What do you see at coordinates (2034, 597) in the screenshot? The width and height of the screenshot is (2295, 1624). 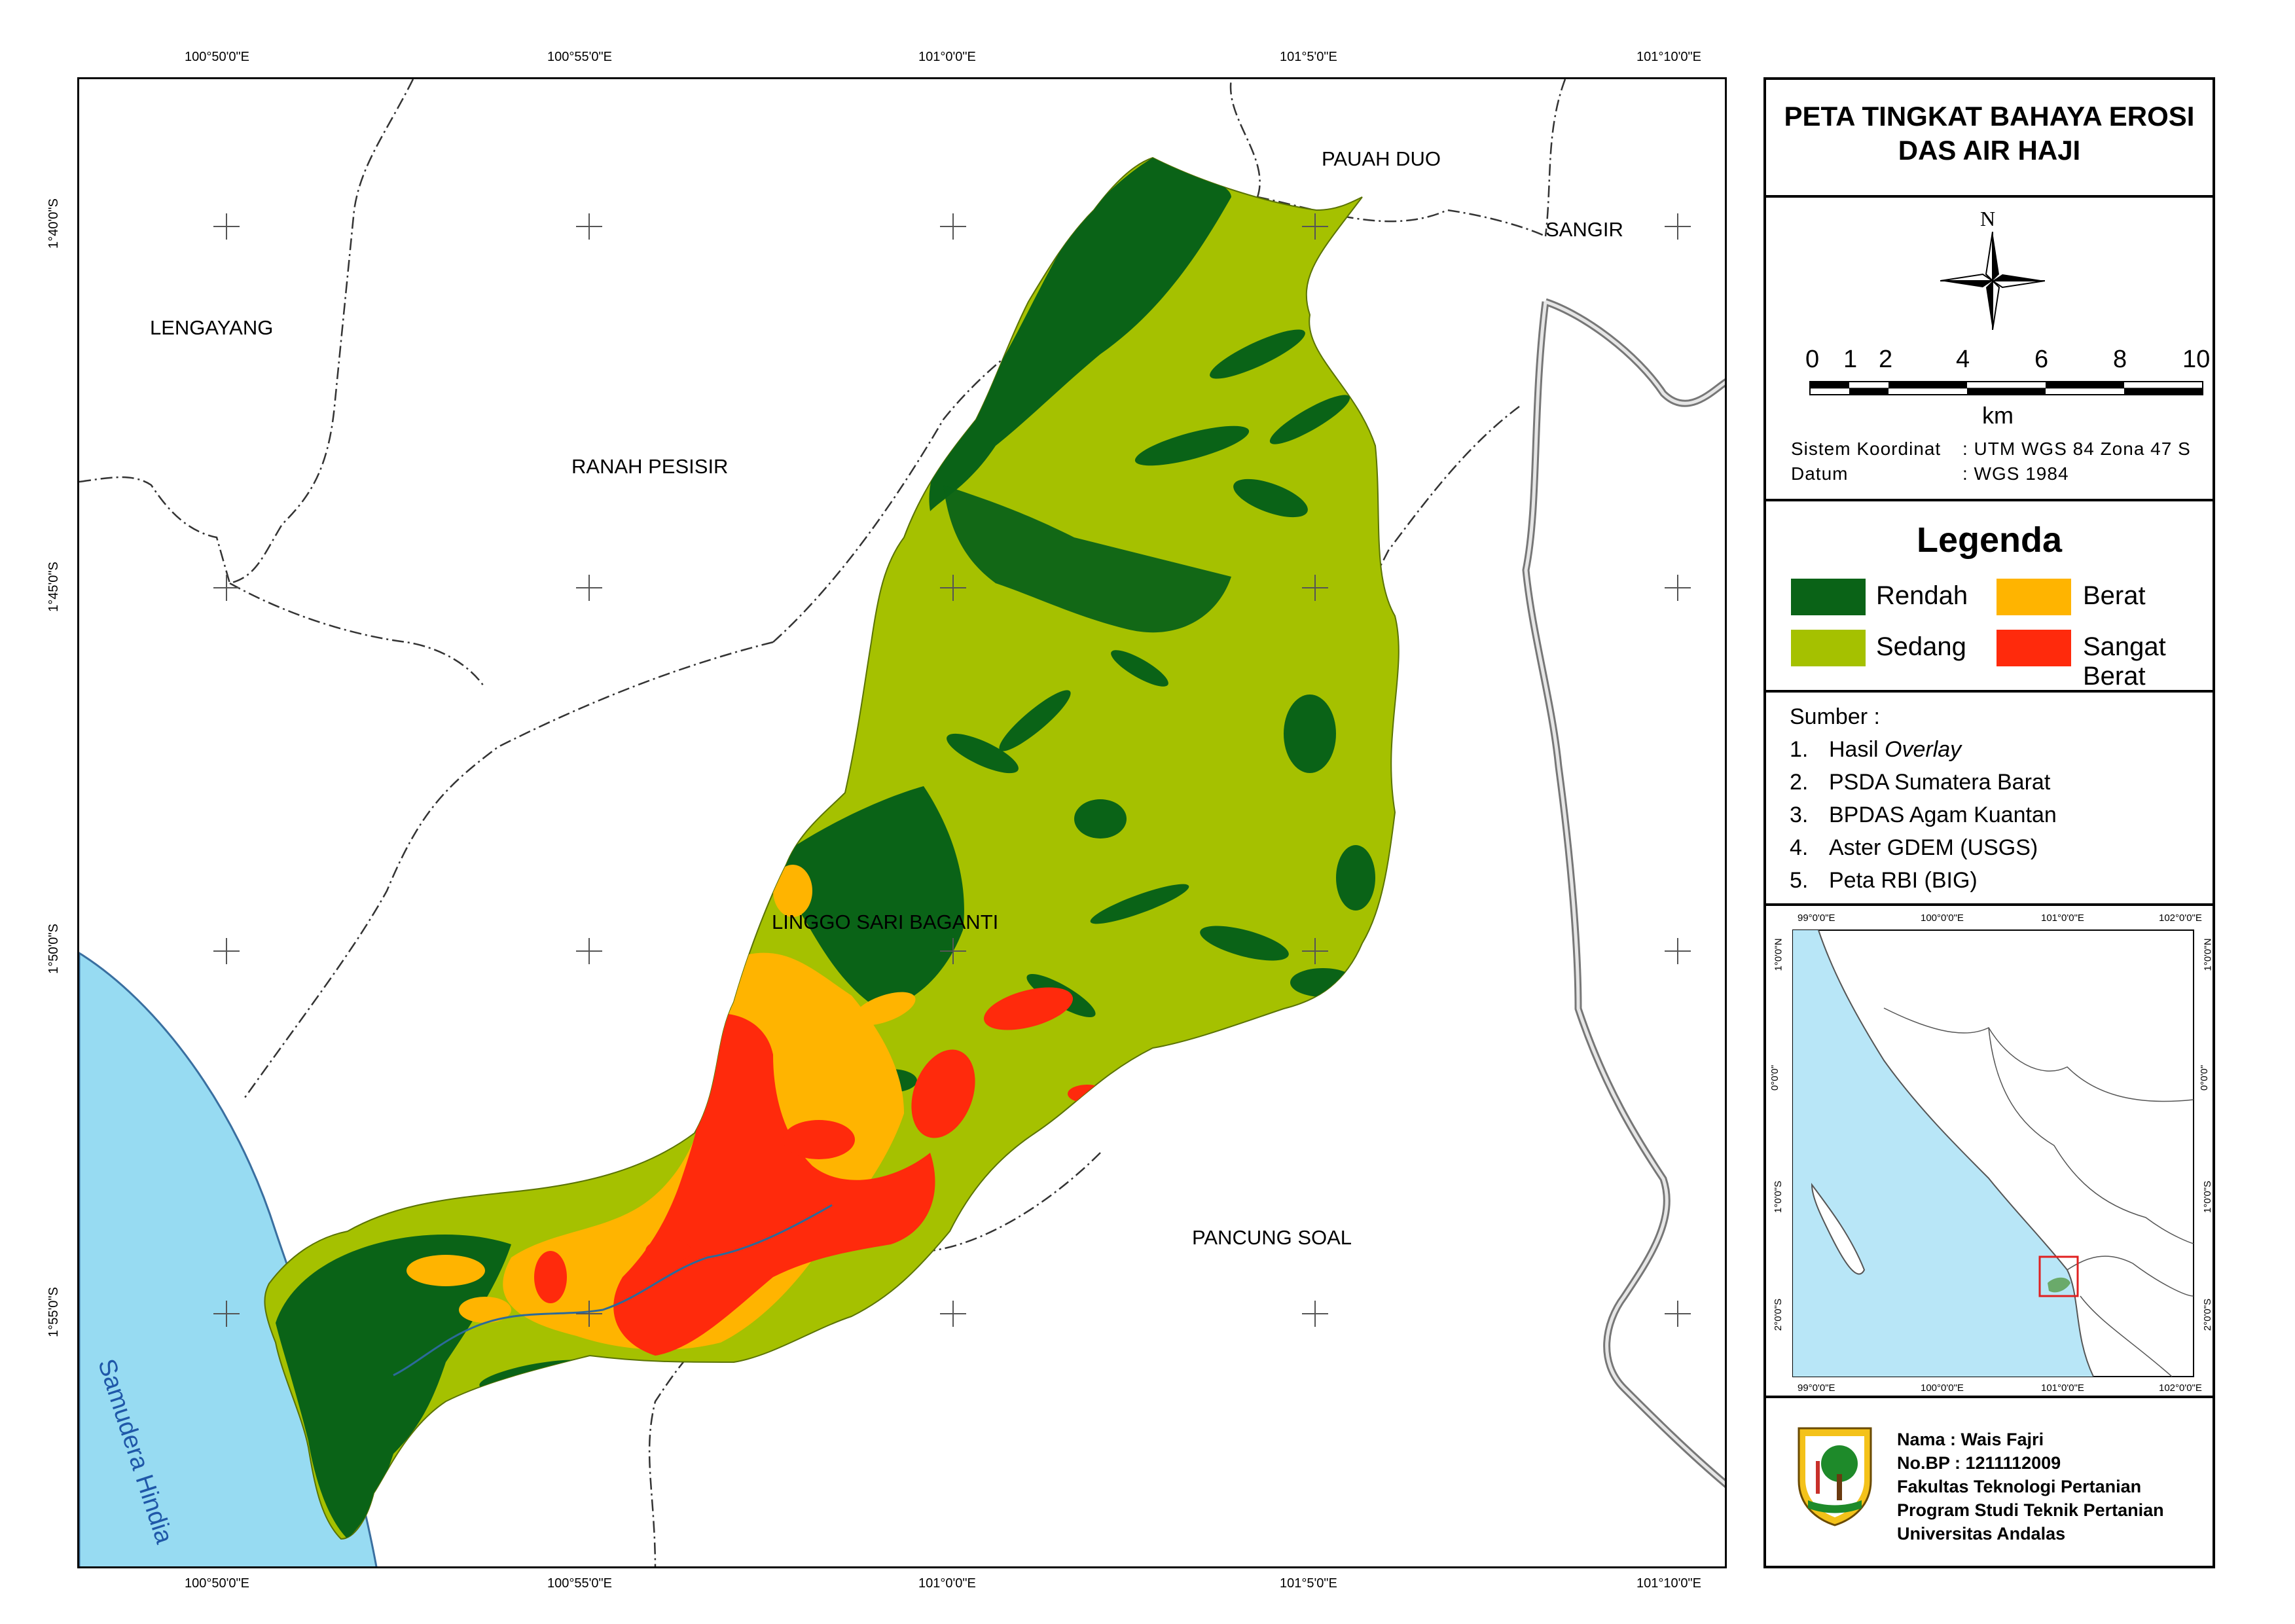 I see `legend-swatch-berat` at bounding box center [2034, 597].